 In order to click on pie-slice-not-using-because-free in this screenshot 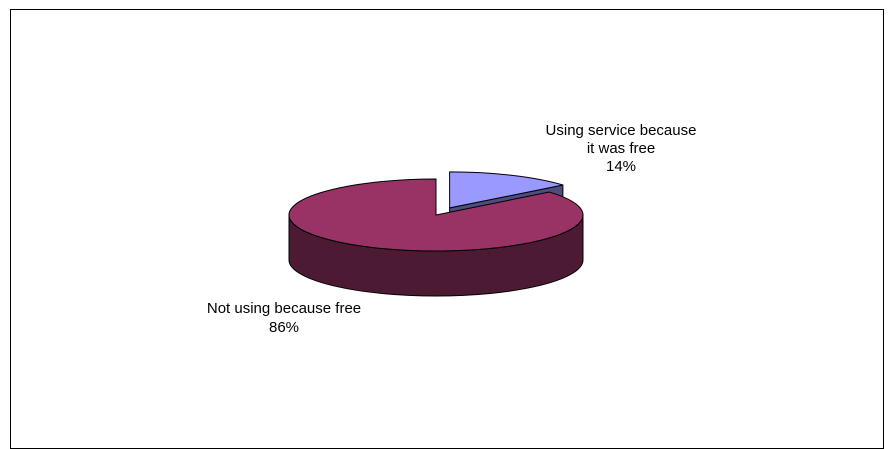, I will do `click(436, 215)`.